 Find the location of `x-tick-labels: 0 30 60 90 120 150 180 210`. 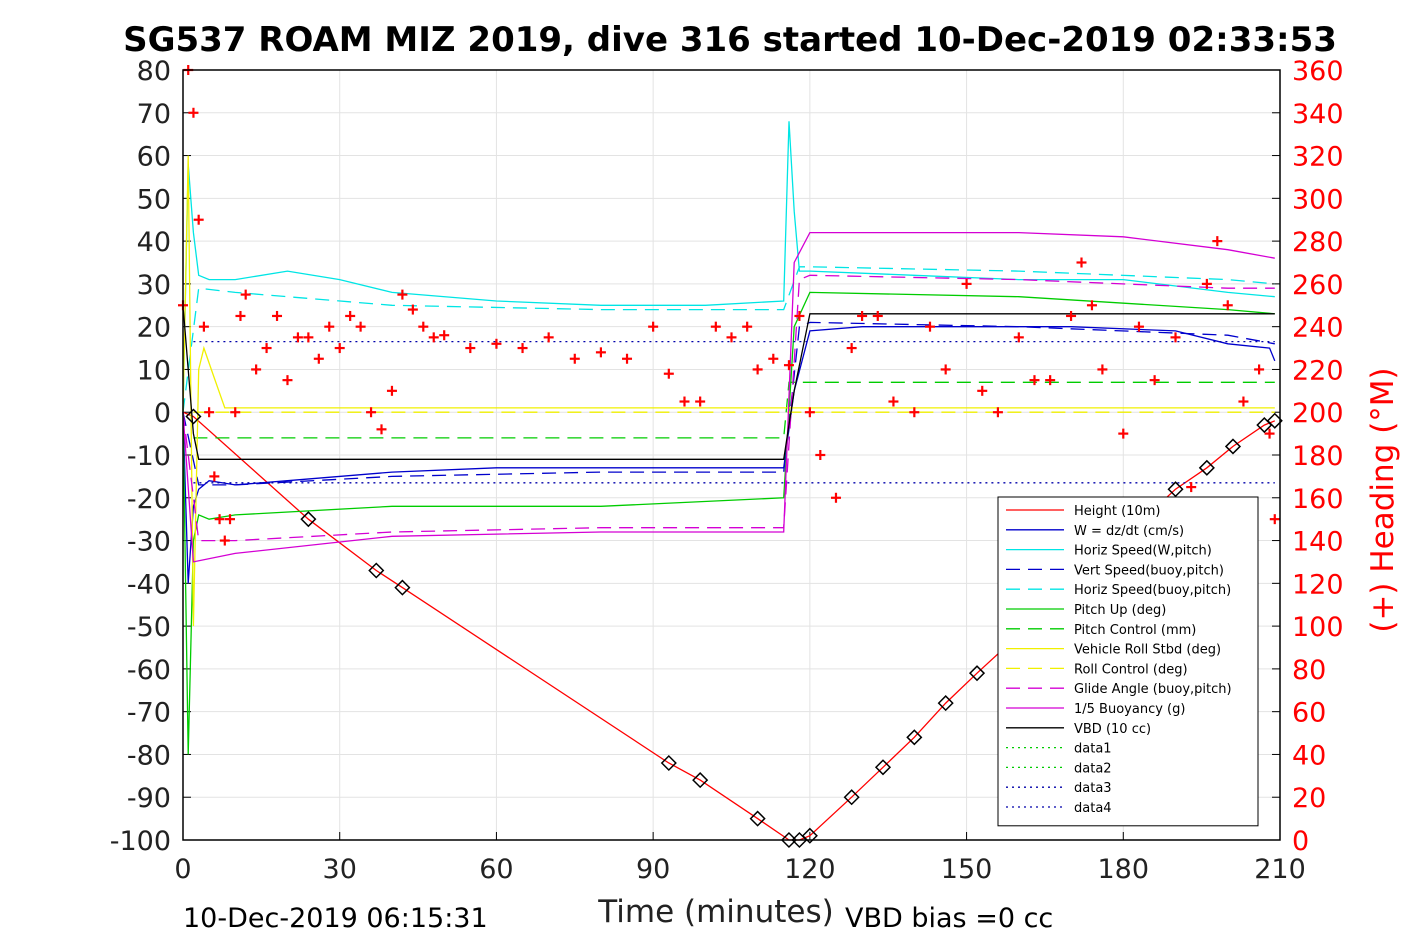

x-tick-labels: 0 30 60 90 120 150 180 210 is located at coordinates (739, 869).